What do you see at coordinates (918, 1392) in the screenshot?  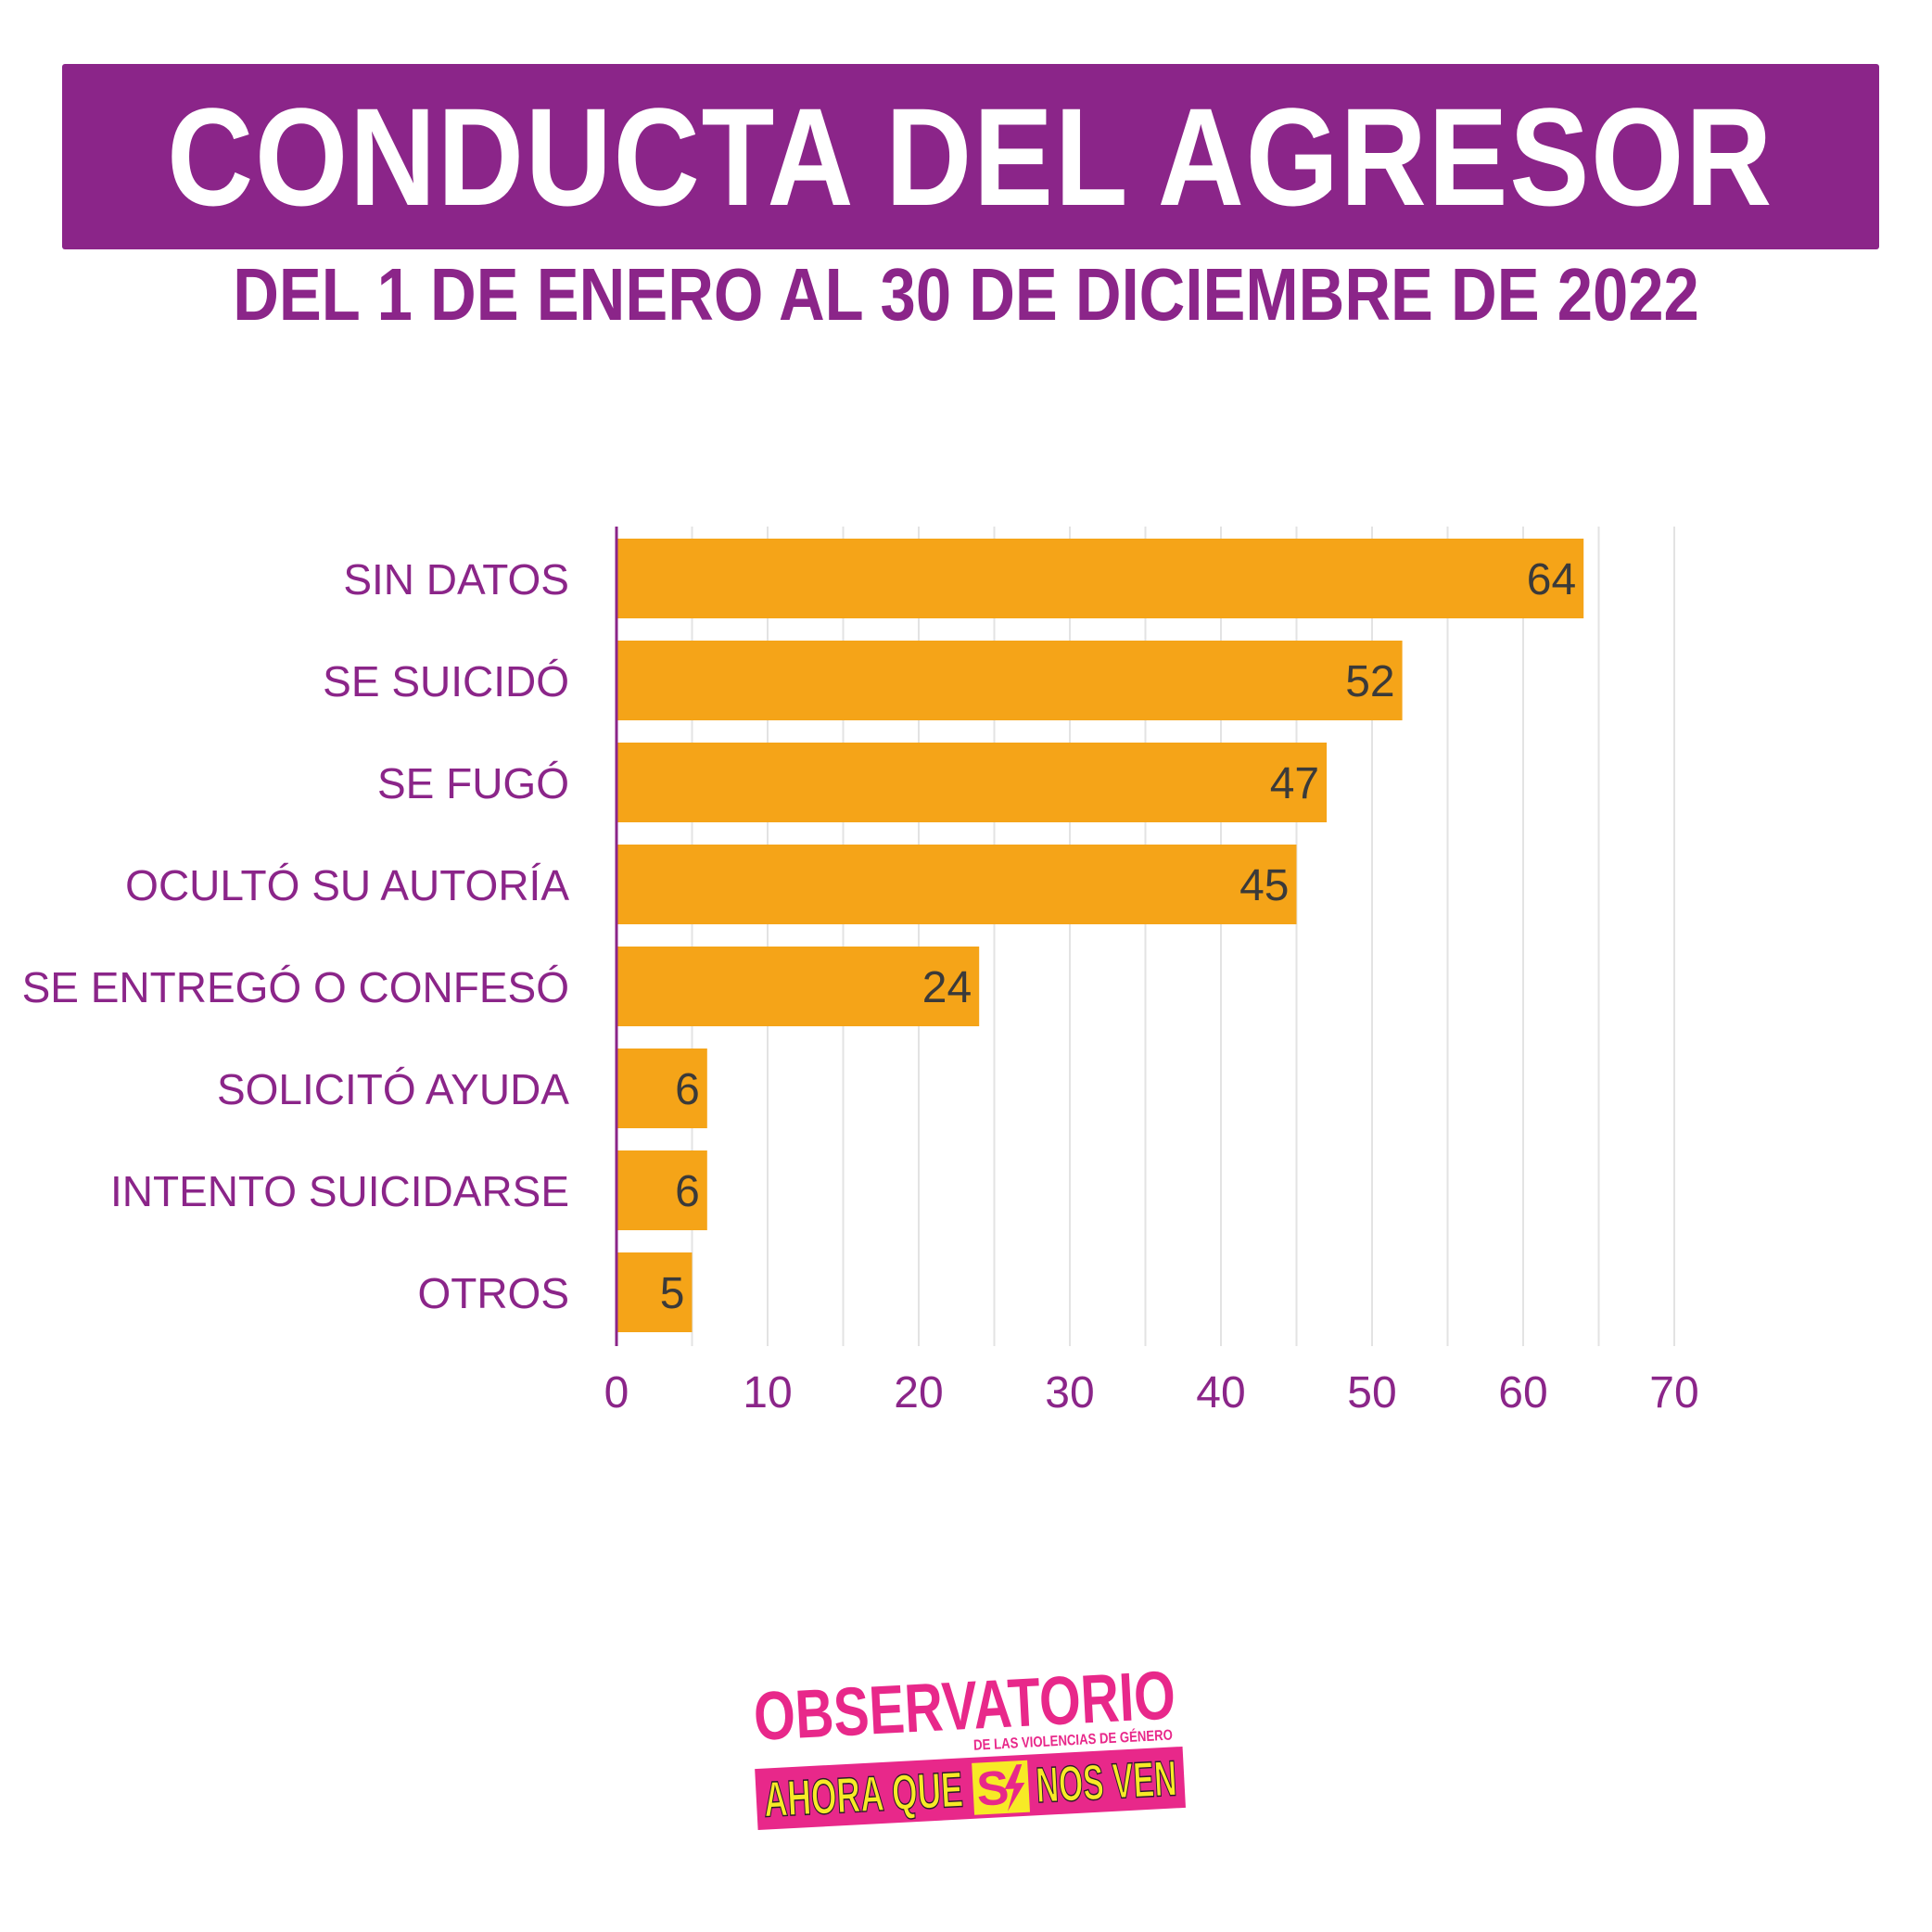 I see `x-tick-label: 20` at bounding box center [918, 1392].